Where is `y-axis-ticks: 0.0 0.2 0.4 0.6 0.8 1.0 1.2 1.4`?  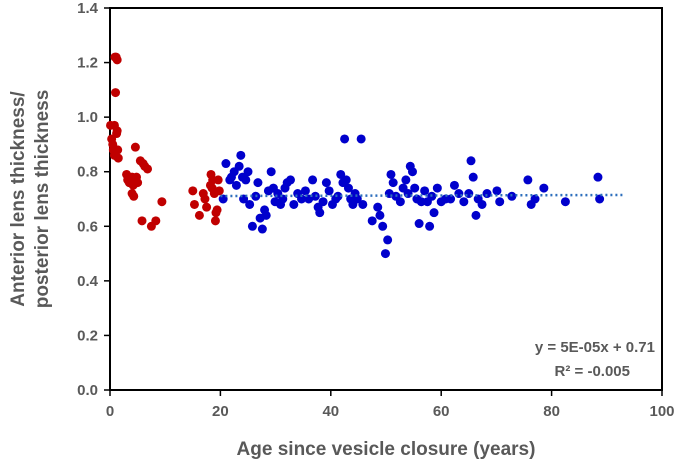
y-axis-ticks: 0.0 0.2 0.4 0.6 0.8 1.0 1.2 1.4 is located at coordinates (93, 199).